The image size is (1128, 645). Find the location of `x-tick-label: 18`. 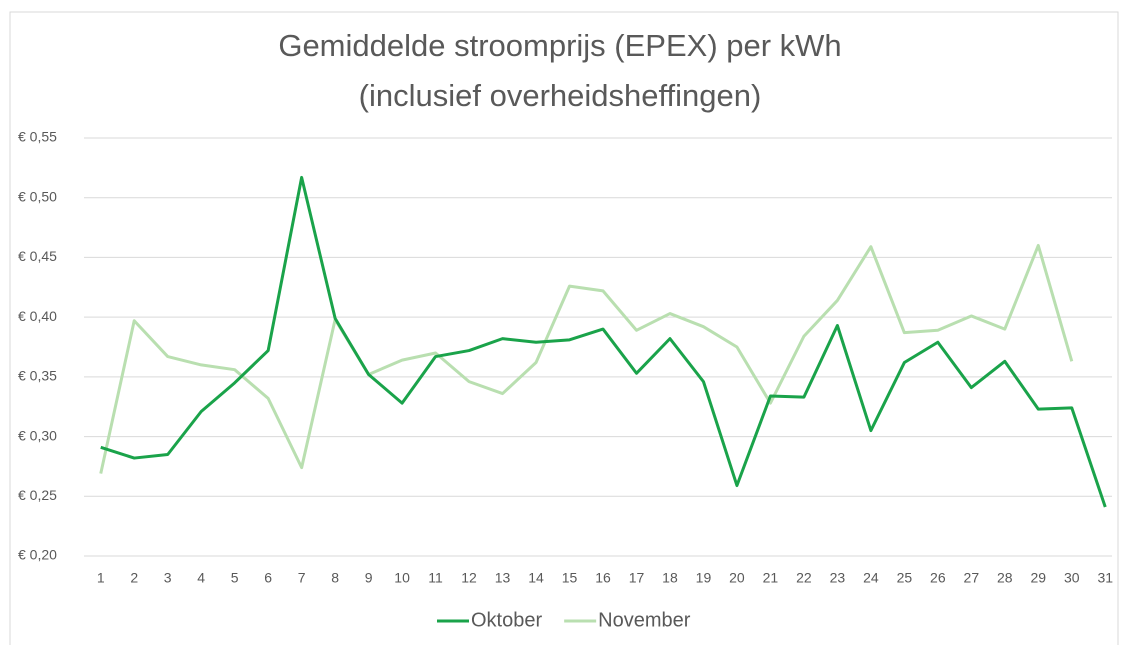

x-tick-label: 18 is located at coordinates (670, 578).